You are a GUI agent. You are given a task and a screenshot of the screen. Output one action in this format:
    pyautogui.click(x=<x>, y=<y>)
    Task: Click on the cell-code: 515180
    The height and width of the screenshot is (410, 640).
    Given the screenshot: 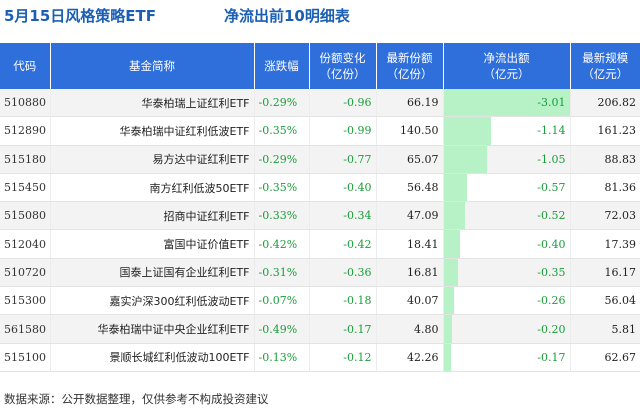 What is the action you would take?
    pyautogui.click(x=25, y=159)
    